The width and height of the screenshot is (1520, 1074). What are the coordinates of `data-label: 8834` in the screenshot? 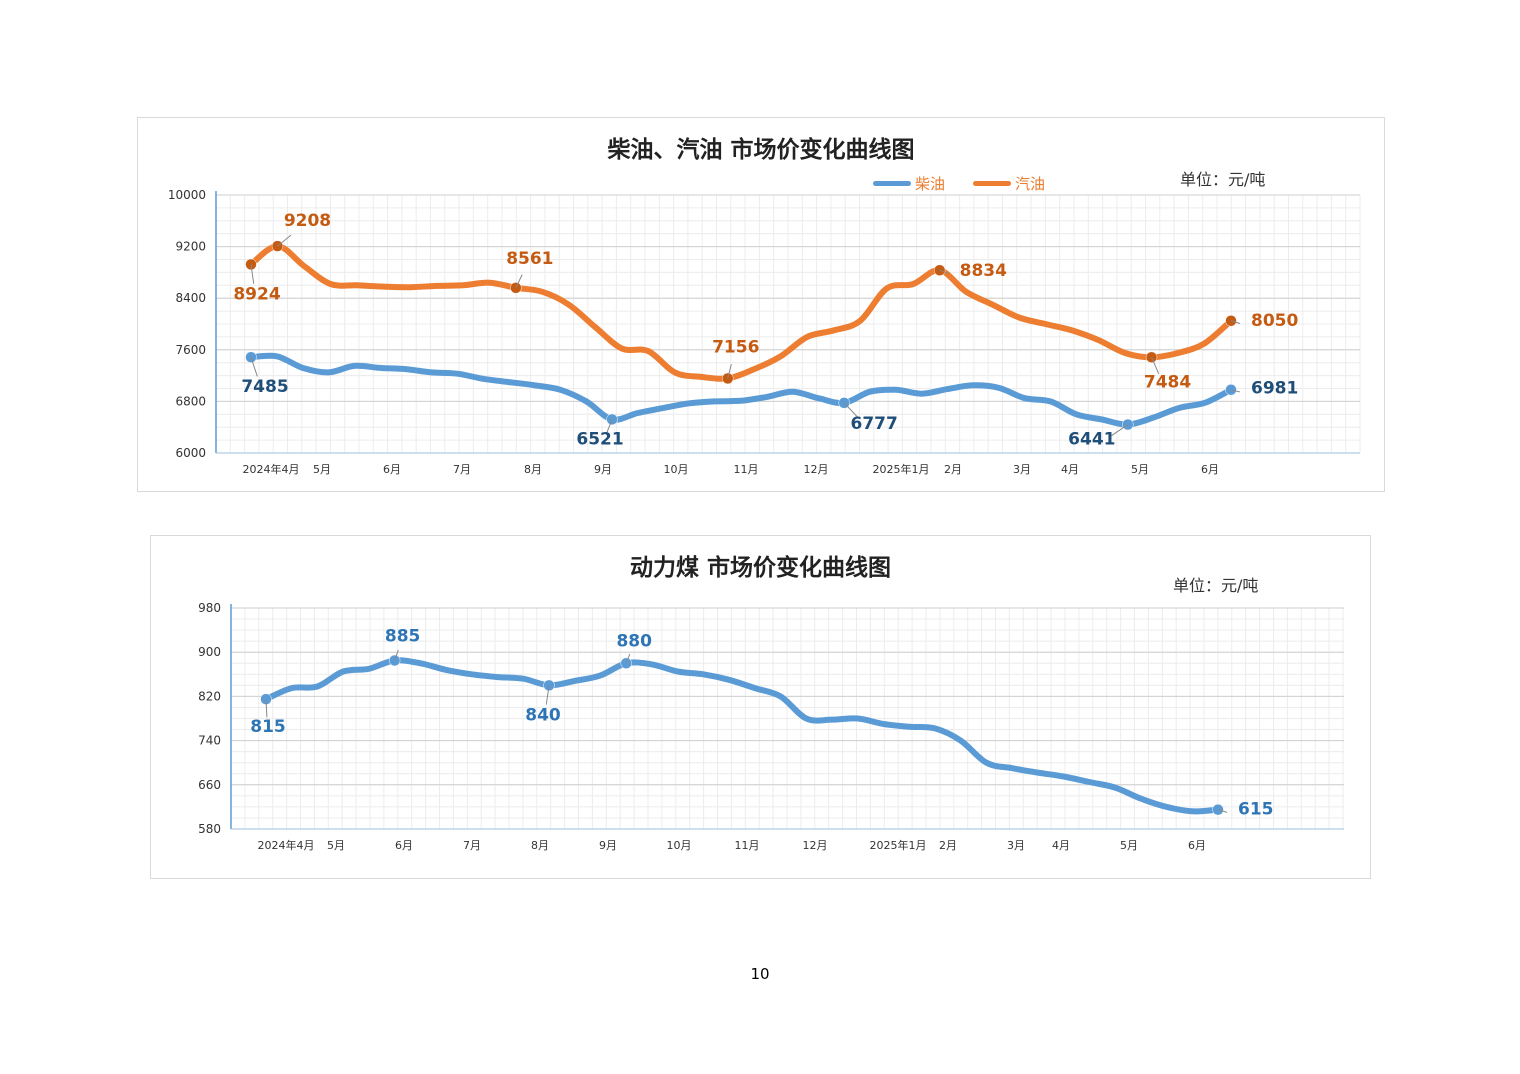 It's located at (983, 271).